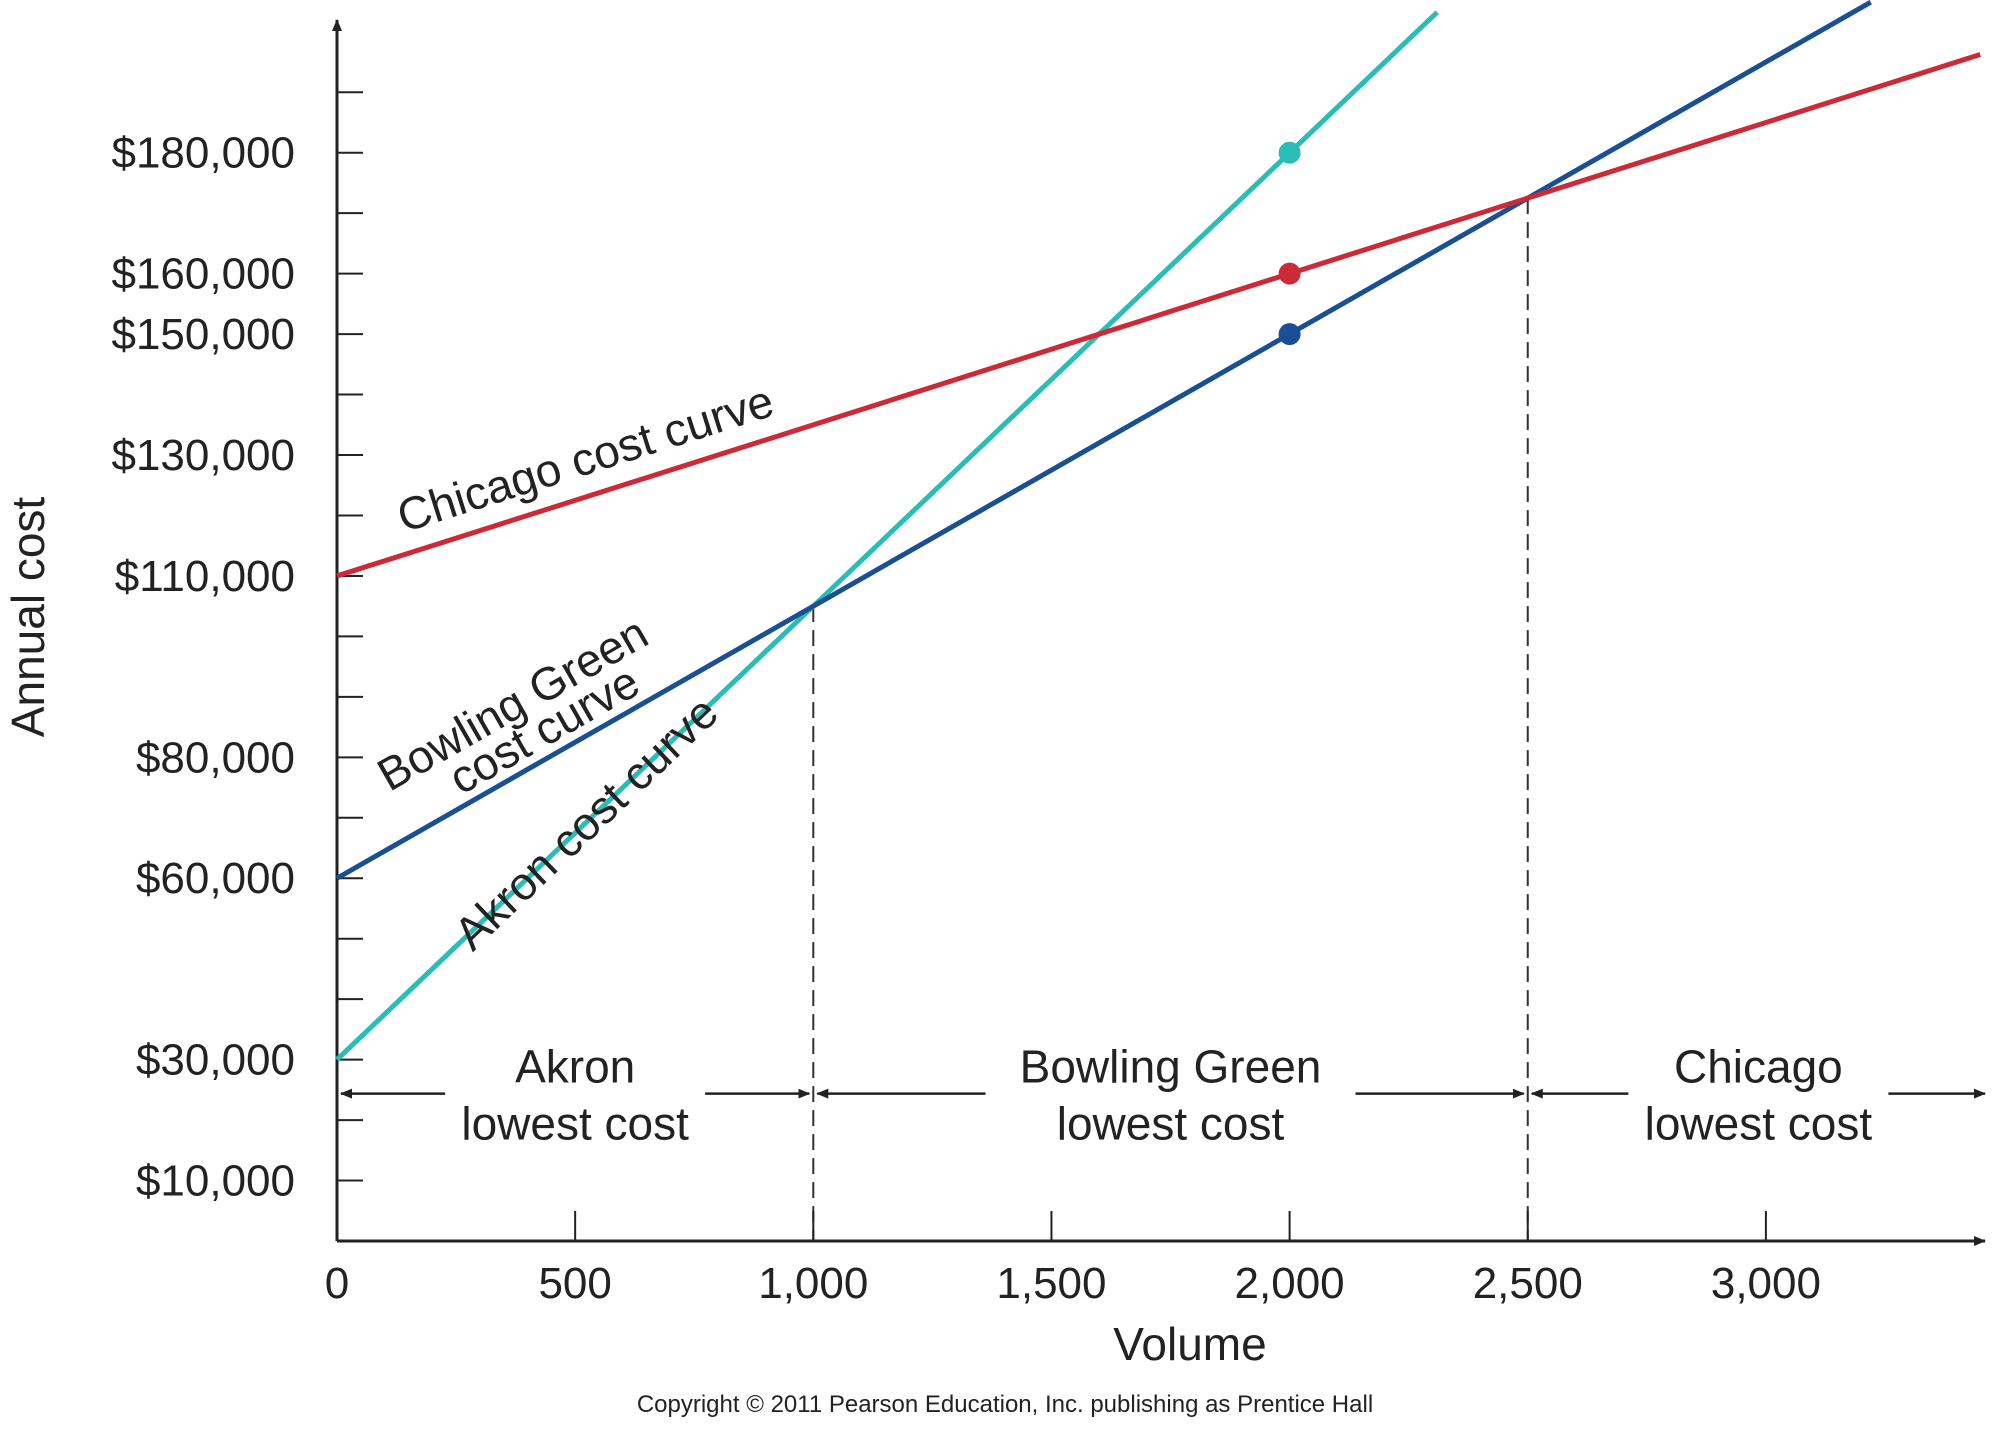  I want to click on y-tick-label: $180,000, so click(203, 153).